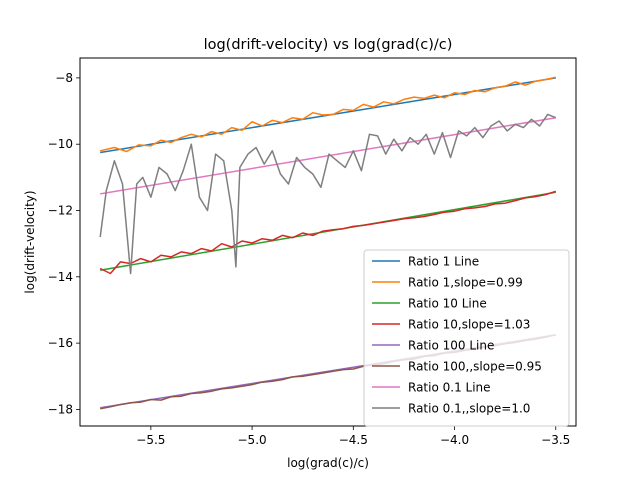 The width and height of the screenshot is (640, 484). Describe the element at coordinates (328, 463) in the screenshot. I see `x-axis-label: log(grad(c)/c)` at that location.